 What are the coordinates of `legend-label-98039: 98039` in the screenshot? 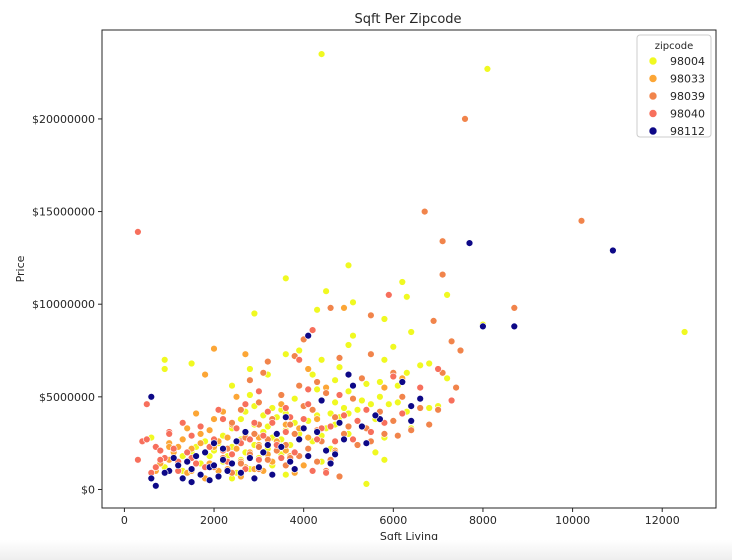 It's located at (687, 96).